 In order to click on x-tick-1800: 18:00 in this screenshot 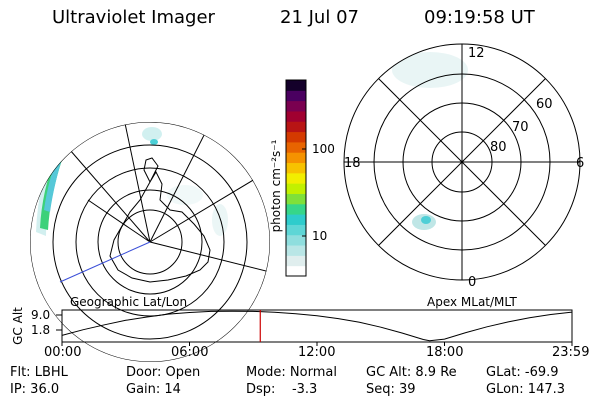, I will do `click(445, 352)`.